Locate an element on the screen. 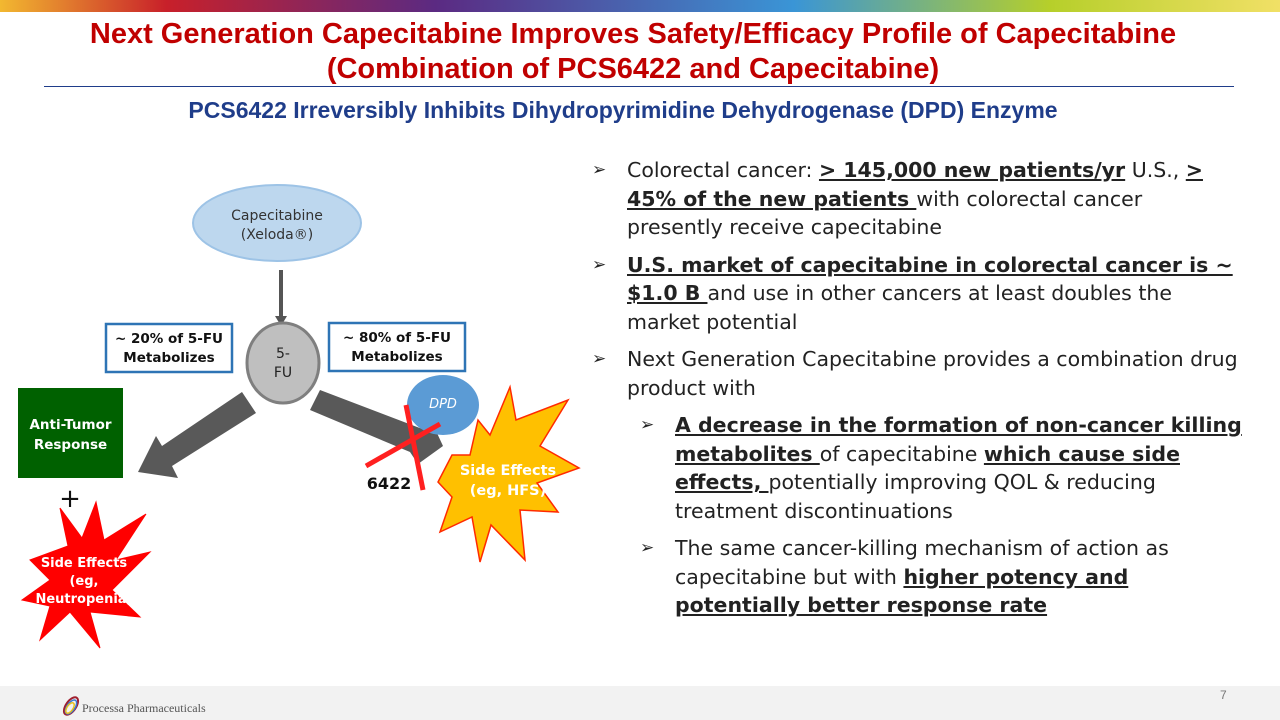 This screenshot has height=720, width=1280. bullet-text: U.S., is located at coordinates (1155, 170).